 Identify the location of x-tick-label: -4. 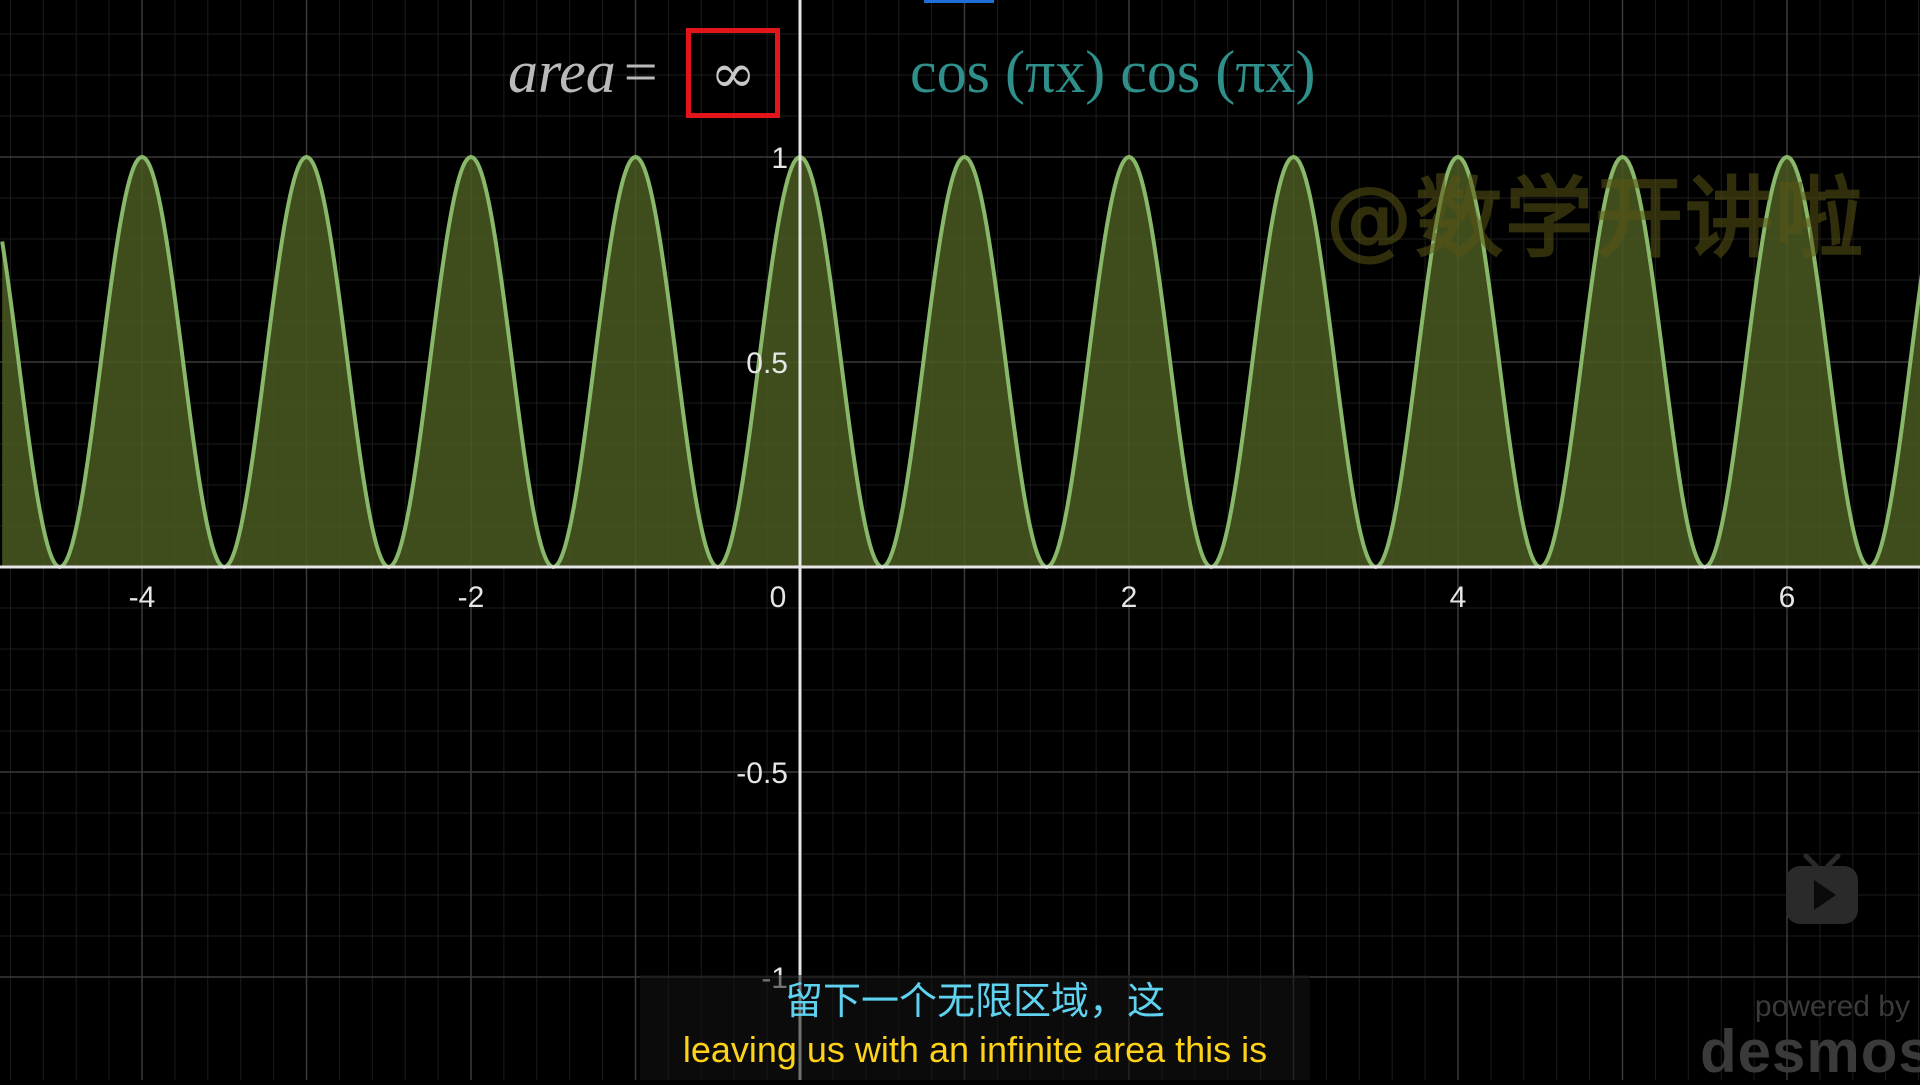
(142, 597).